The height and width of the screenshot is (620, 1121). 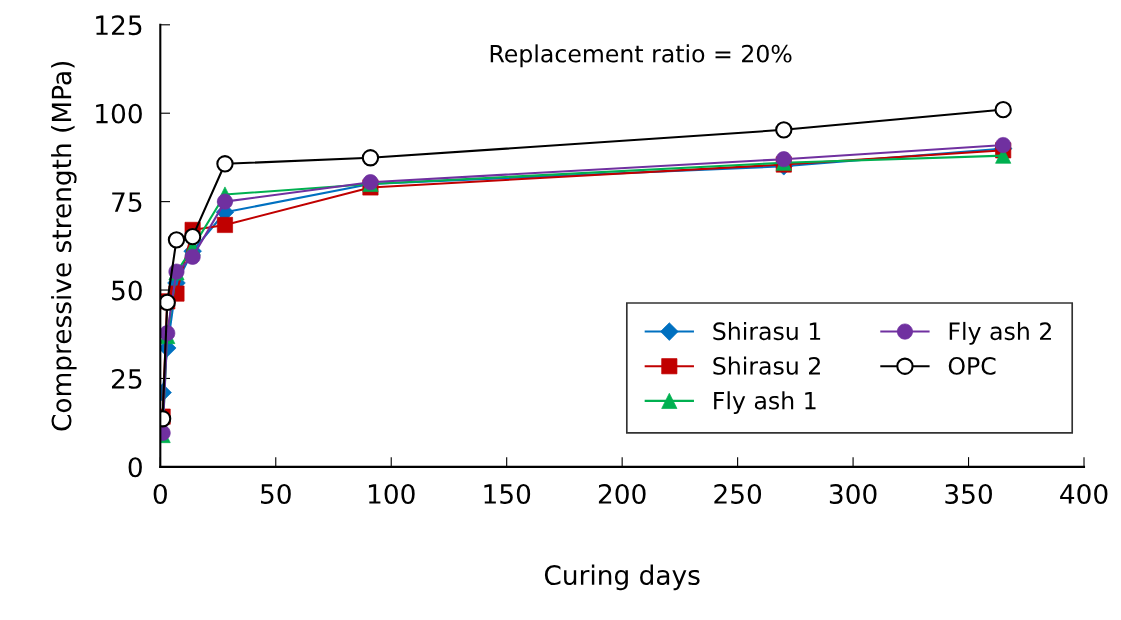 What do you see at coordinates (507, 493) in the screenshot?
I see `x-tick-label: 150` at bounding box center [507, 493].